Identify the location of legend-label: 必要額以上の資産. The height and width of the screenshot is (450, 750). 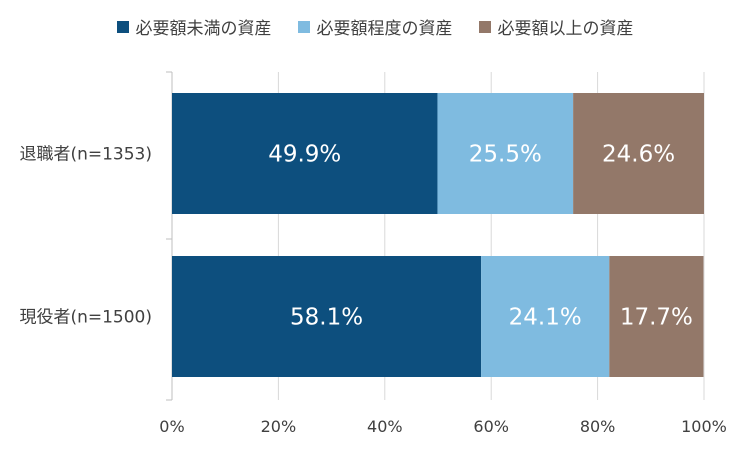
(565, 29).